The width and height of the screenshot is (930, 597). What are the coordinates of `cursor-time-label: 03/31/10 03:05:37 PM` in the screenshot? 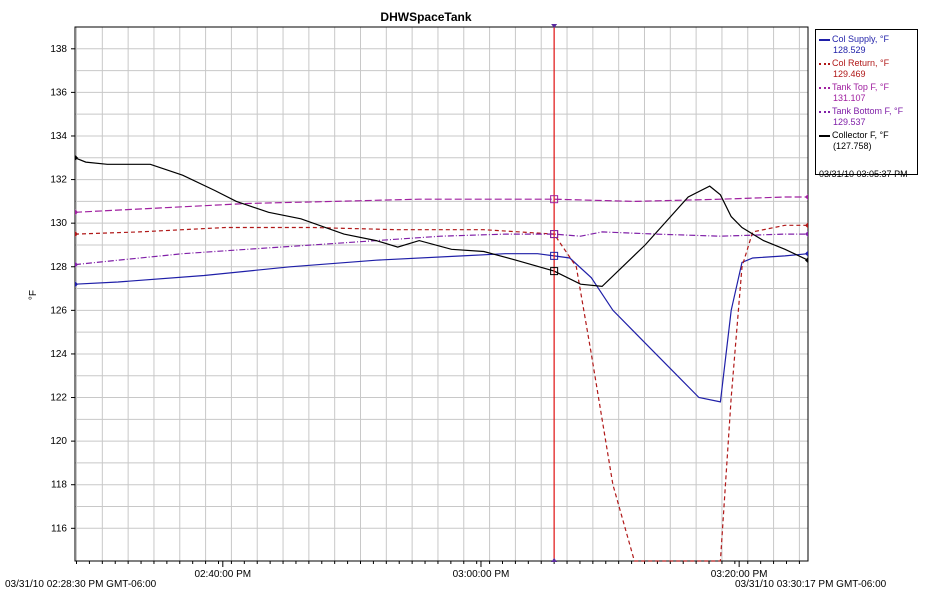 It's located at (863, 174).